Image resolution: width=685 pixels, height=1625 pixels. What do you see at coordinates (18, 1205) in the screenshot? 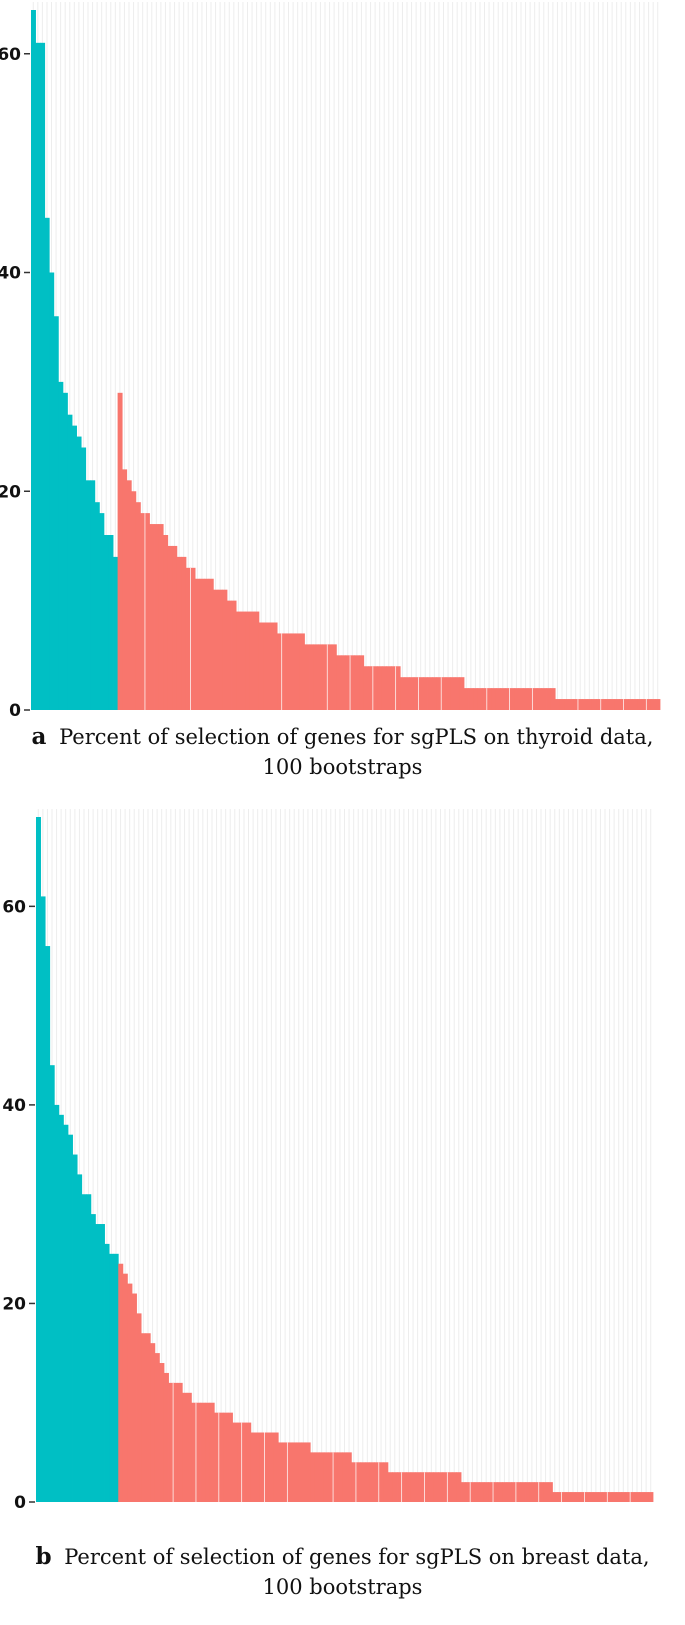
I see `chart-b-y-axis: 0 20 40 60` at bounding box center [18, 1205].